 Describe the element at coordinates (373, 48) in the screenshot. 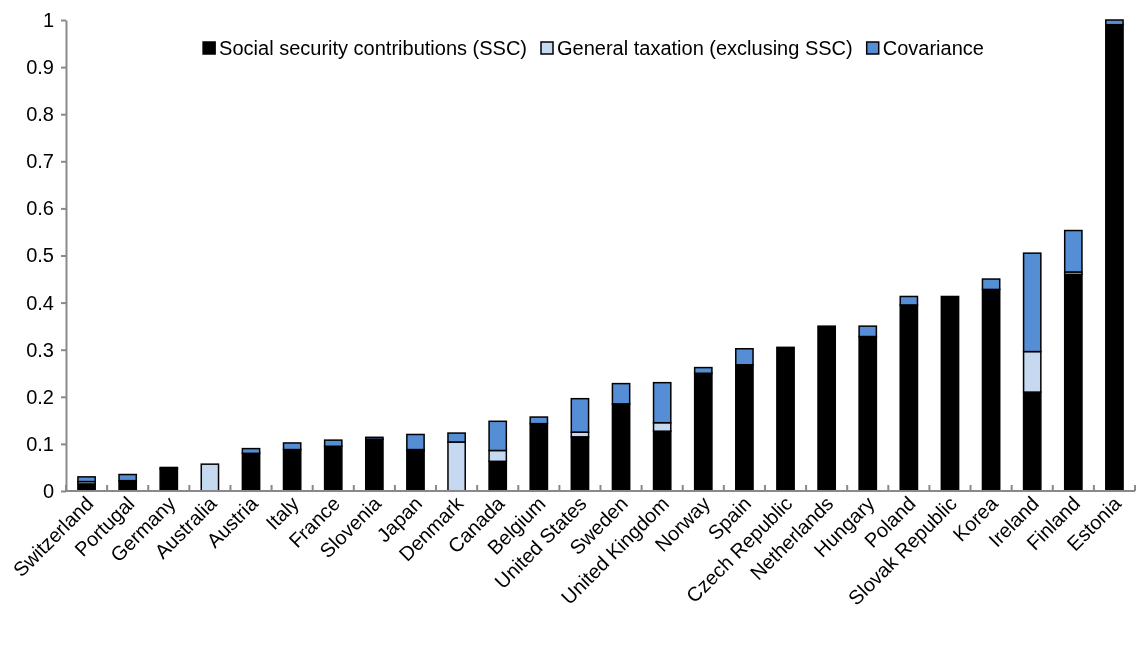

I see `legend-label: Social security contributions (SSC)` at that location.